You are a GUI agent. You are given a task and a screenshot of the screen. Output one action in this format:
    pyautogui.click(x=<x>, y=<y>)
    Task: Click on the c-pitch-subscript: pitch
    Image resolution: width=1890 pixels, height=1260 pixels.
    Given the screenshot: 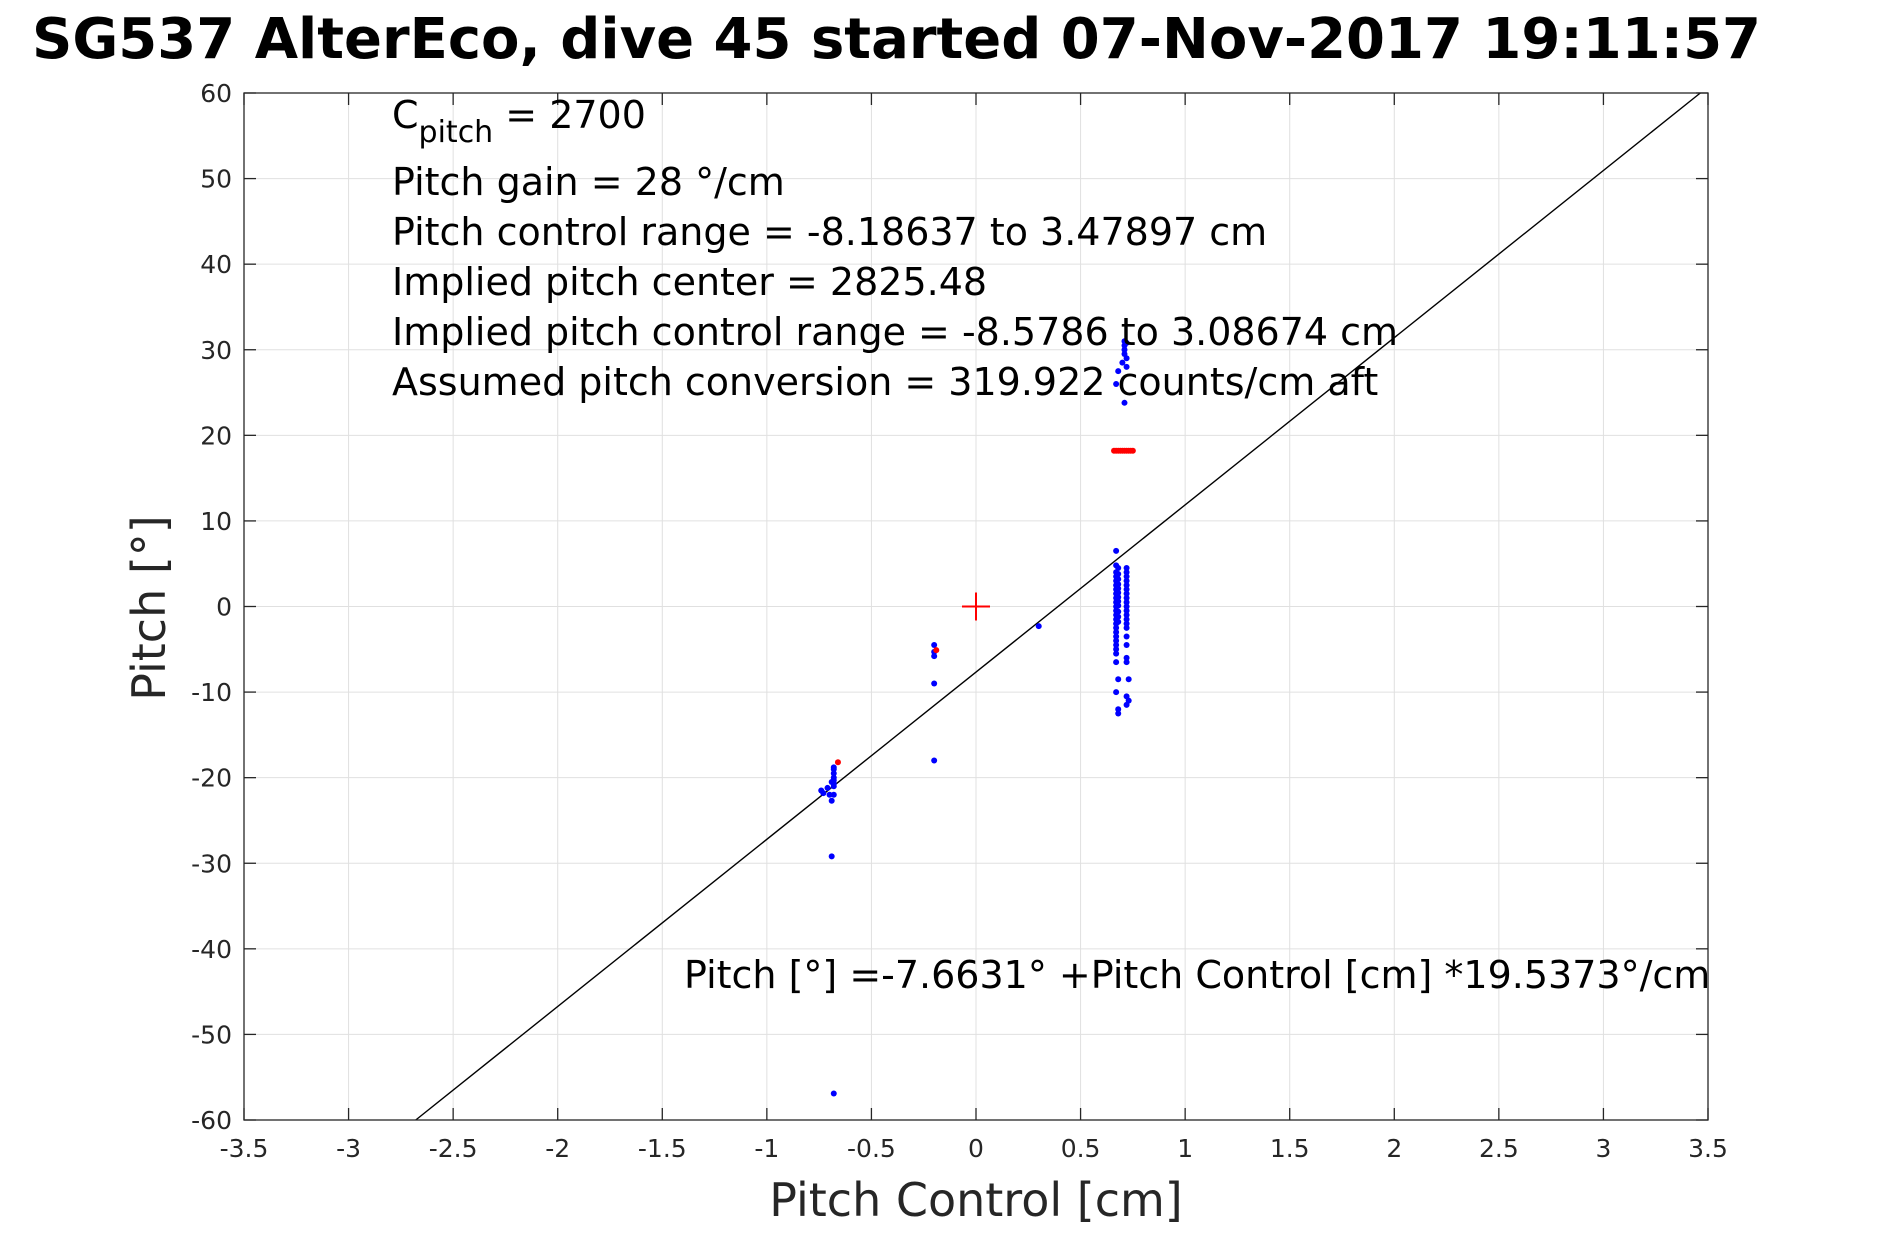 What is the action you would take?
    pyautogui.click(x=456, y=132)
    